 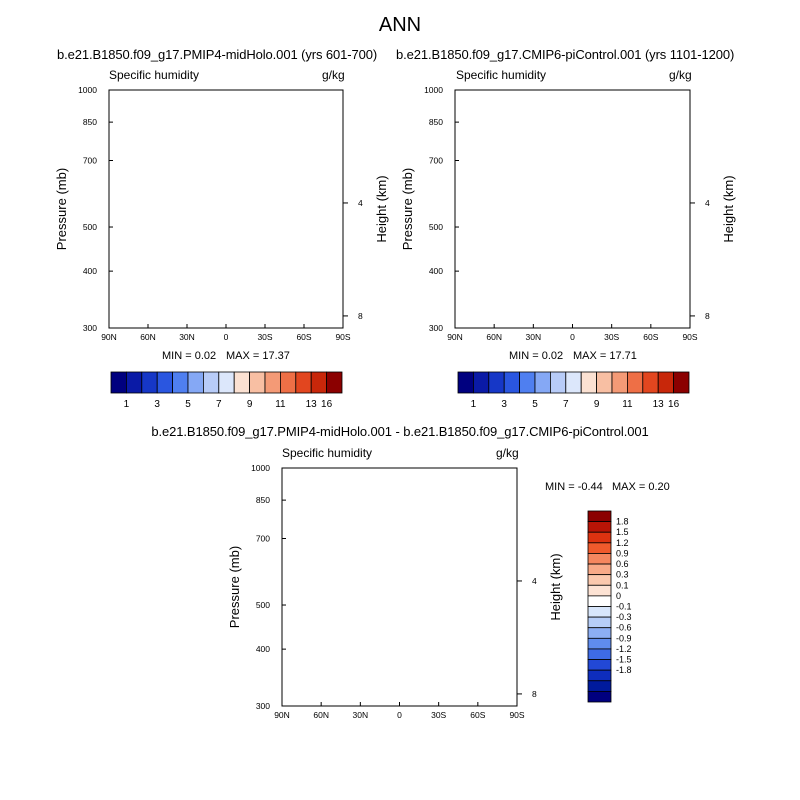 What do you see at coordinates (624, 617) in the screenshot?
I see `diff-colorbar-label: -0.3` at bounding box center [624, 617].